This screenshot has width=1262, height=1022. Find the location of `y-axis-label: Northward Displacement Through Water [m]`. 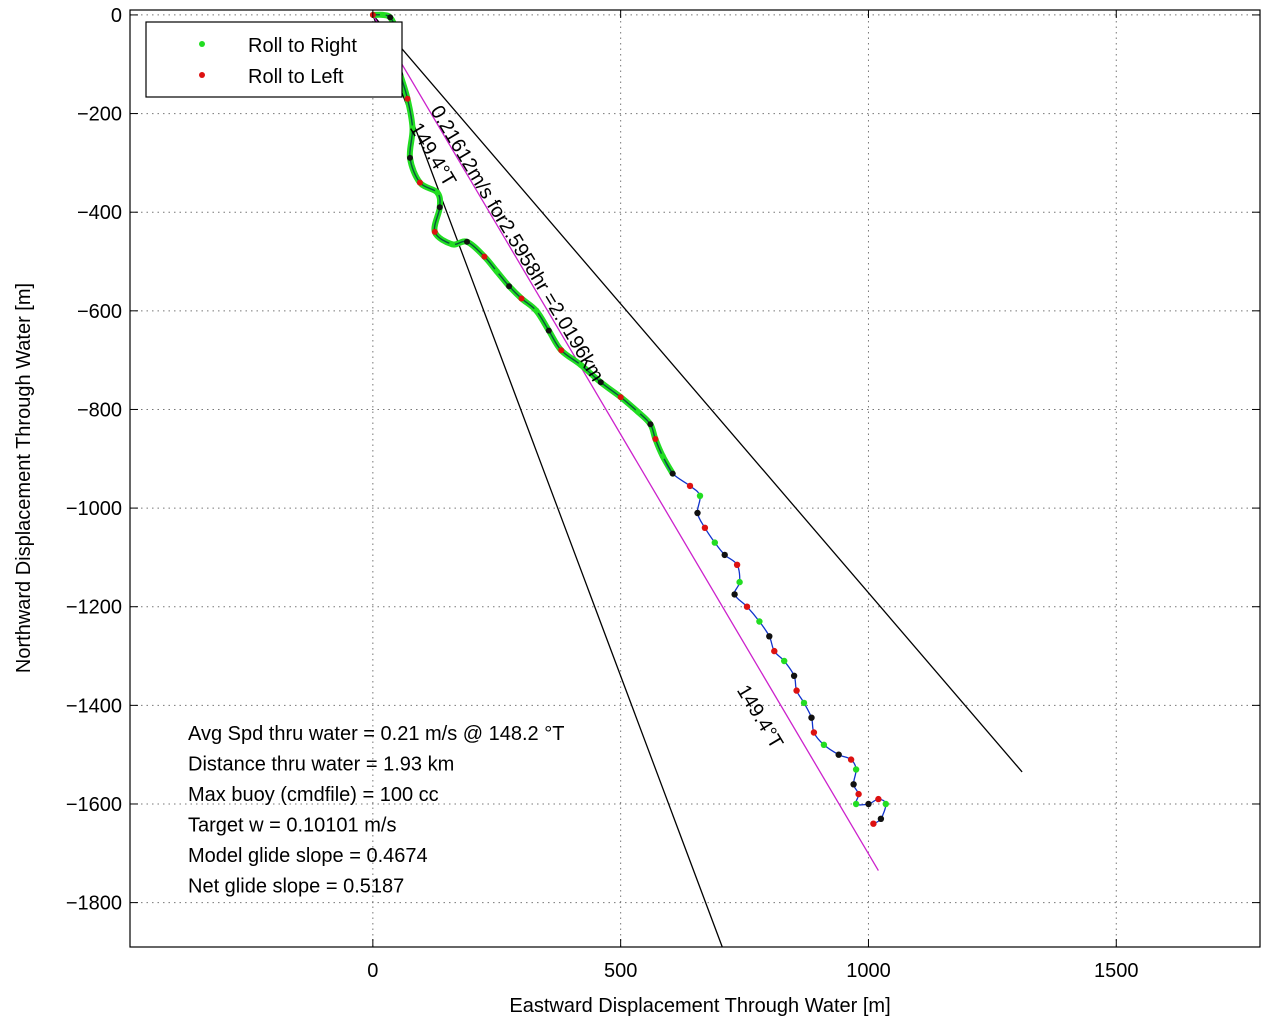

y-axis-label: Northward Displacement Through Water [m] is located at coordinates (24, 478).